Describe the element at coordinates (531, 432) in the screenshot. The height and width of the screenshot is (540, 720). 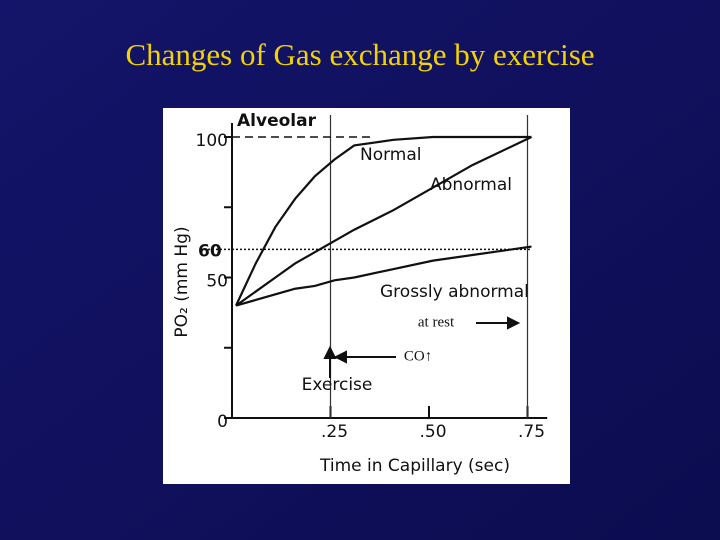
I see `x-tick-label: .75` at that location.